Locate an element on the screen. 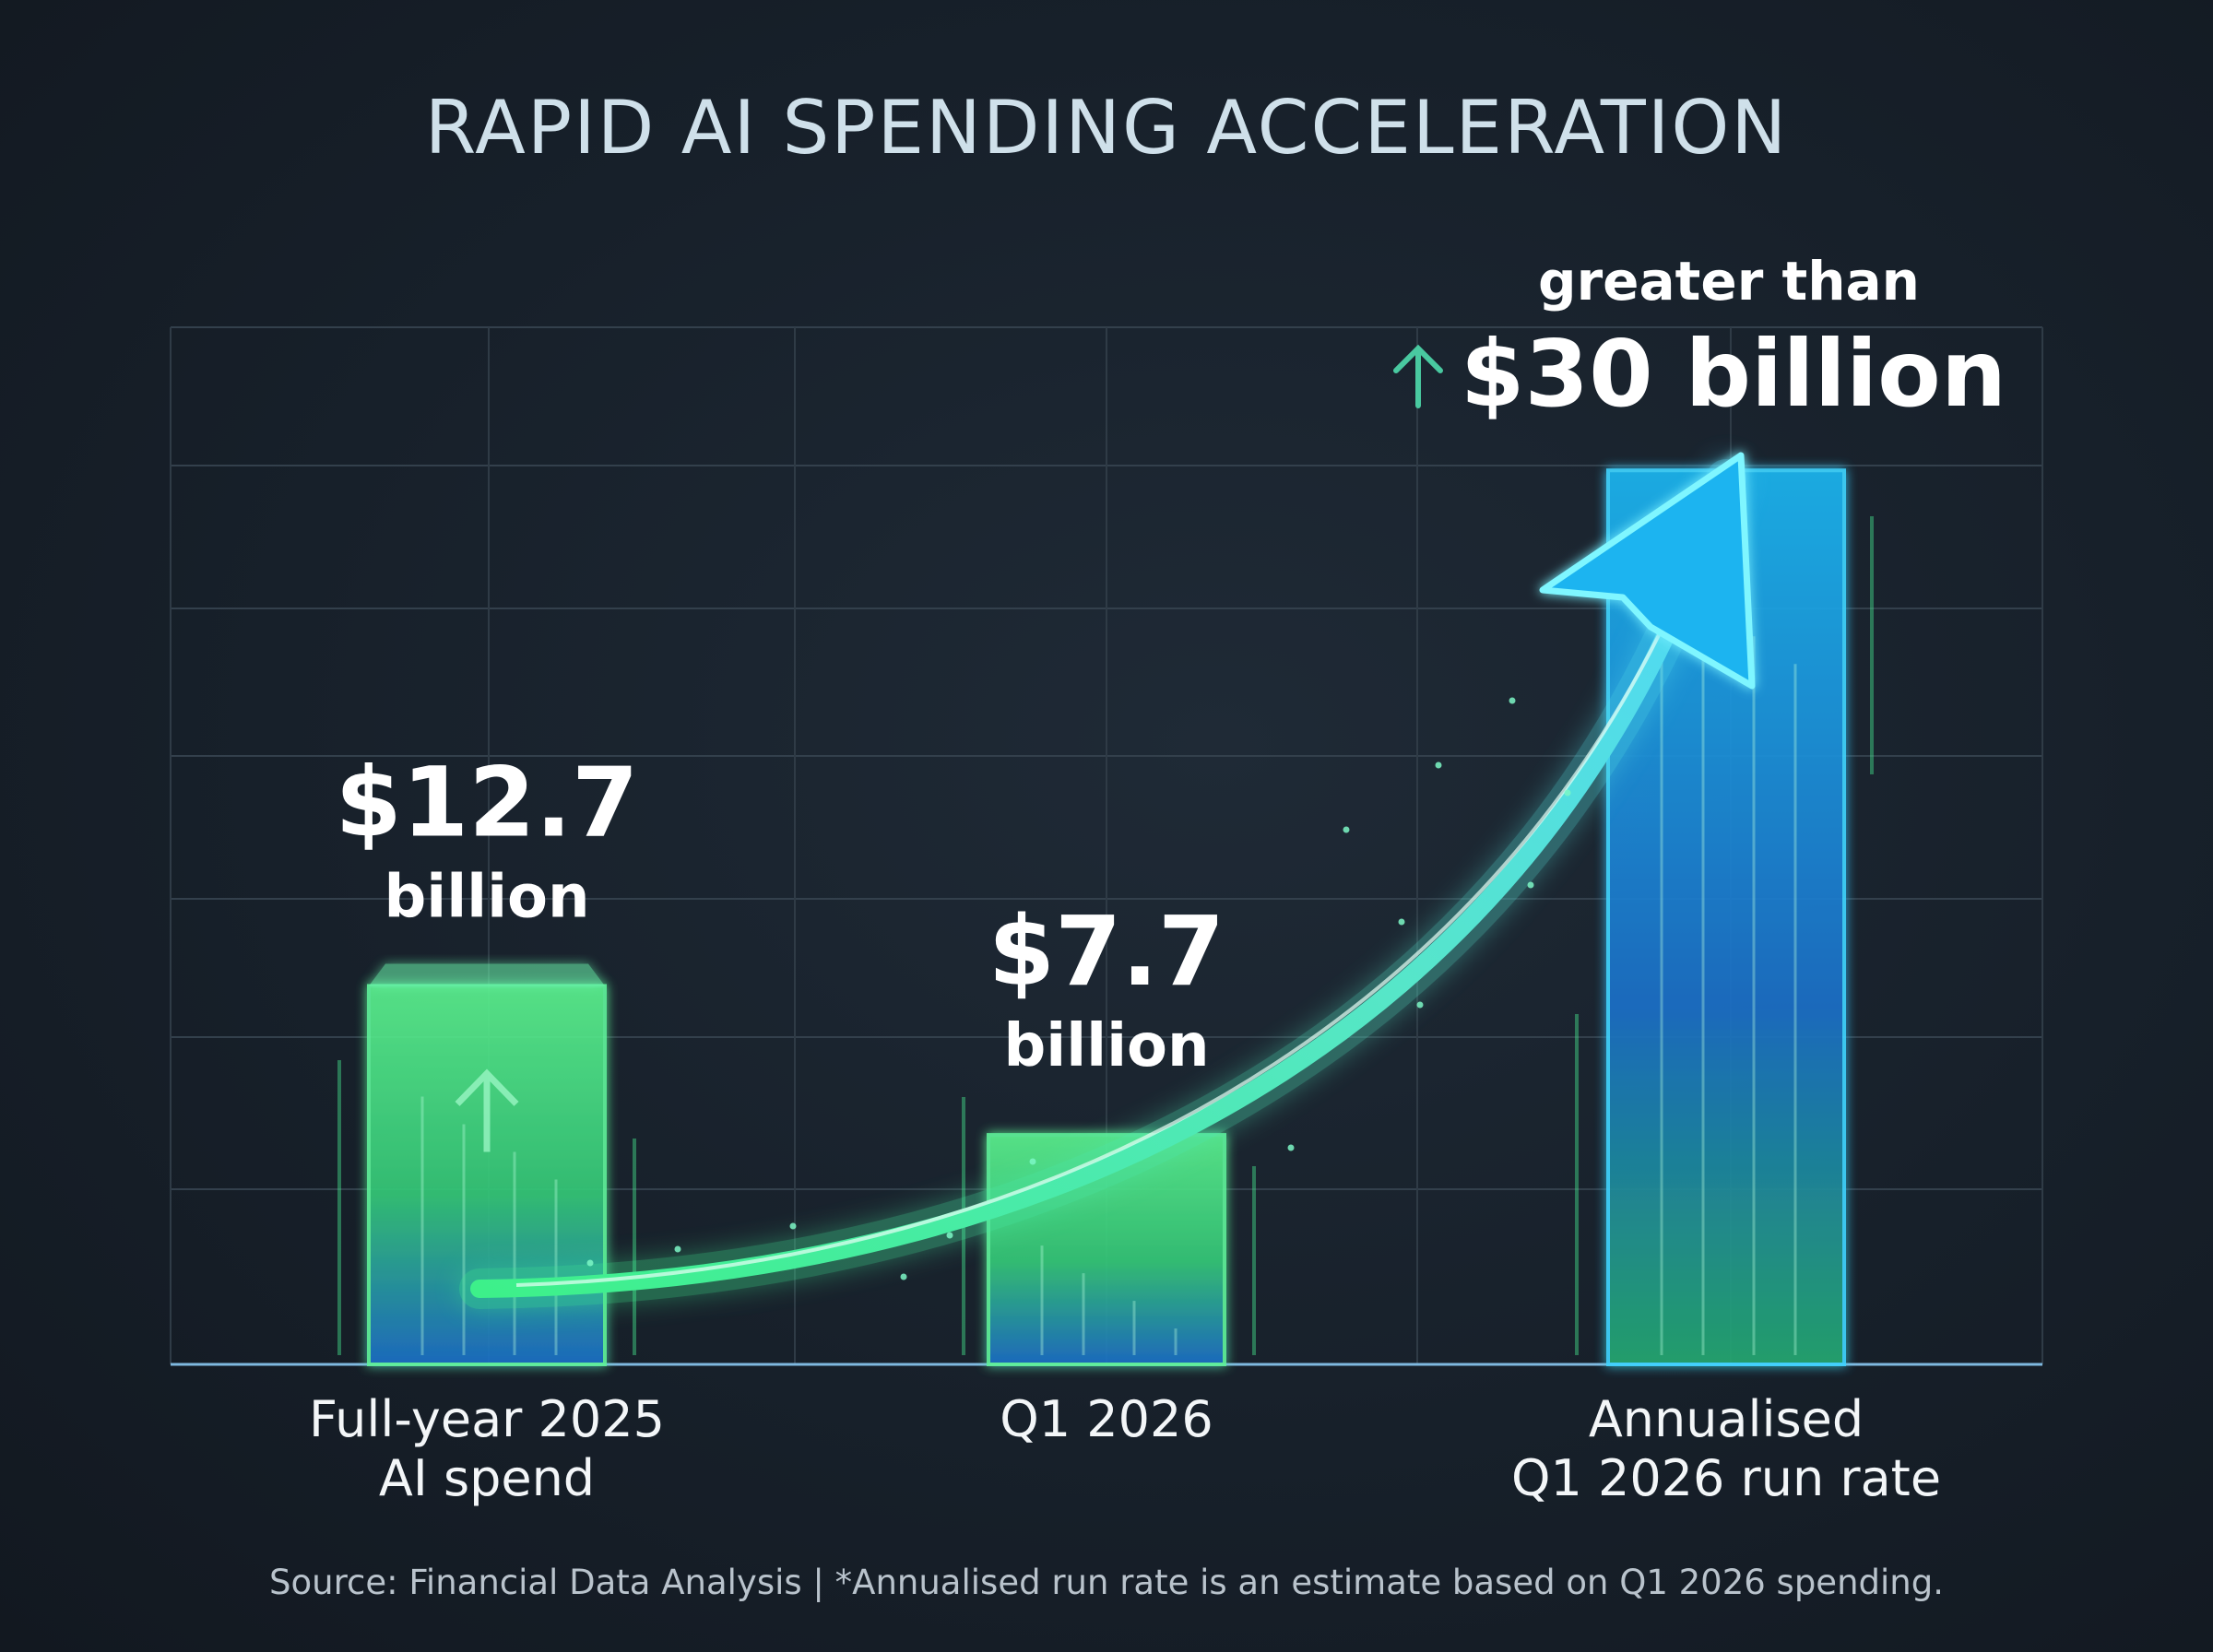 The height and width of the screenshot is (1652, 2213). category-label: Full-year 2025 is located at coordinates (487, 1419).